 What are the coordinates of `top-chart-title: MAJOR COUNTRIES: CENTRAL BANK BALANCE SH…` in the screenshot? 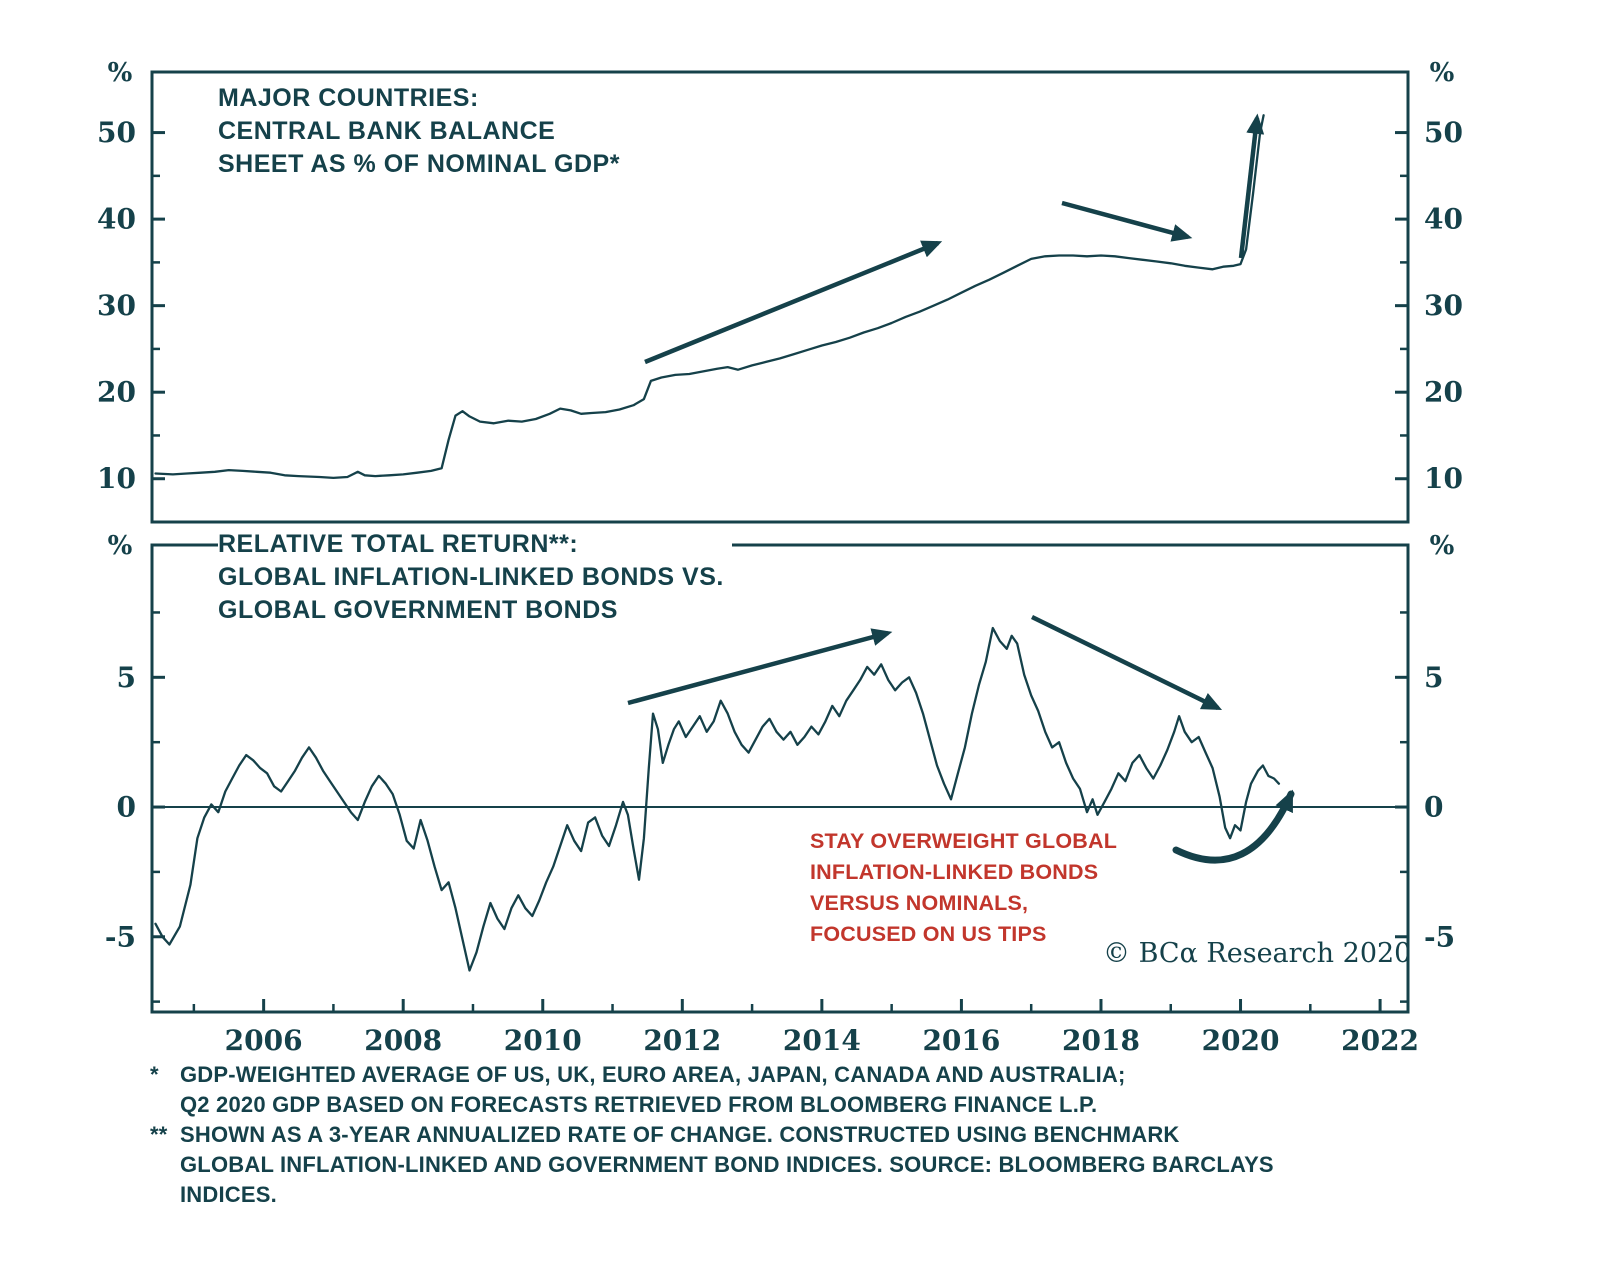 It's located at (423, 131).